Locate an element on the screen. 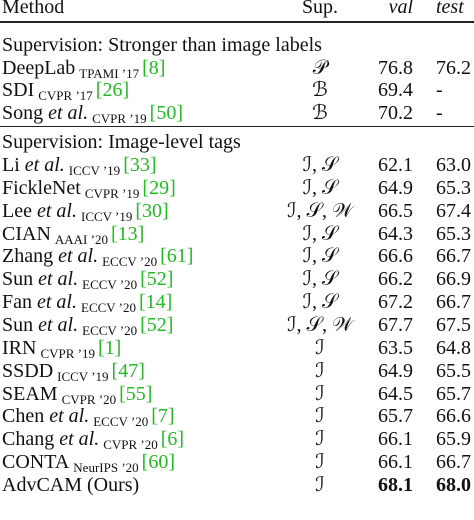  method-cell: Sun et al. ECCV ’20 [52] is located at coordinates (87, 326).